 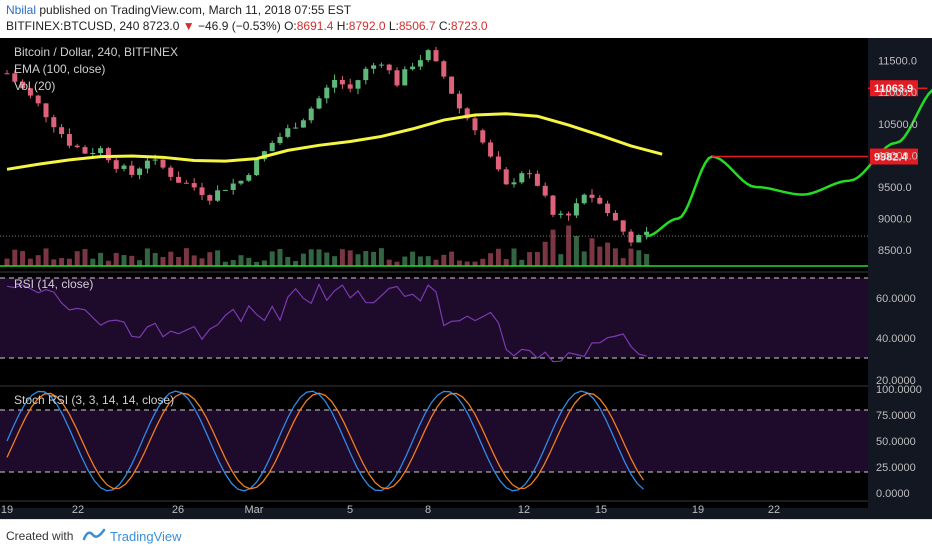 I want to click on time-tick-label: 26, so click(x=178, y=510).